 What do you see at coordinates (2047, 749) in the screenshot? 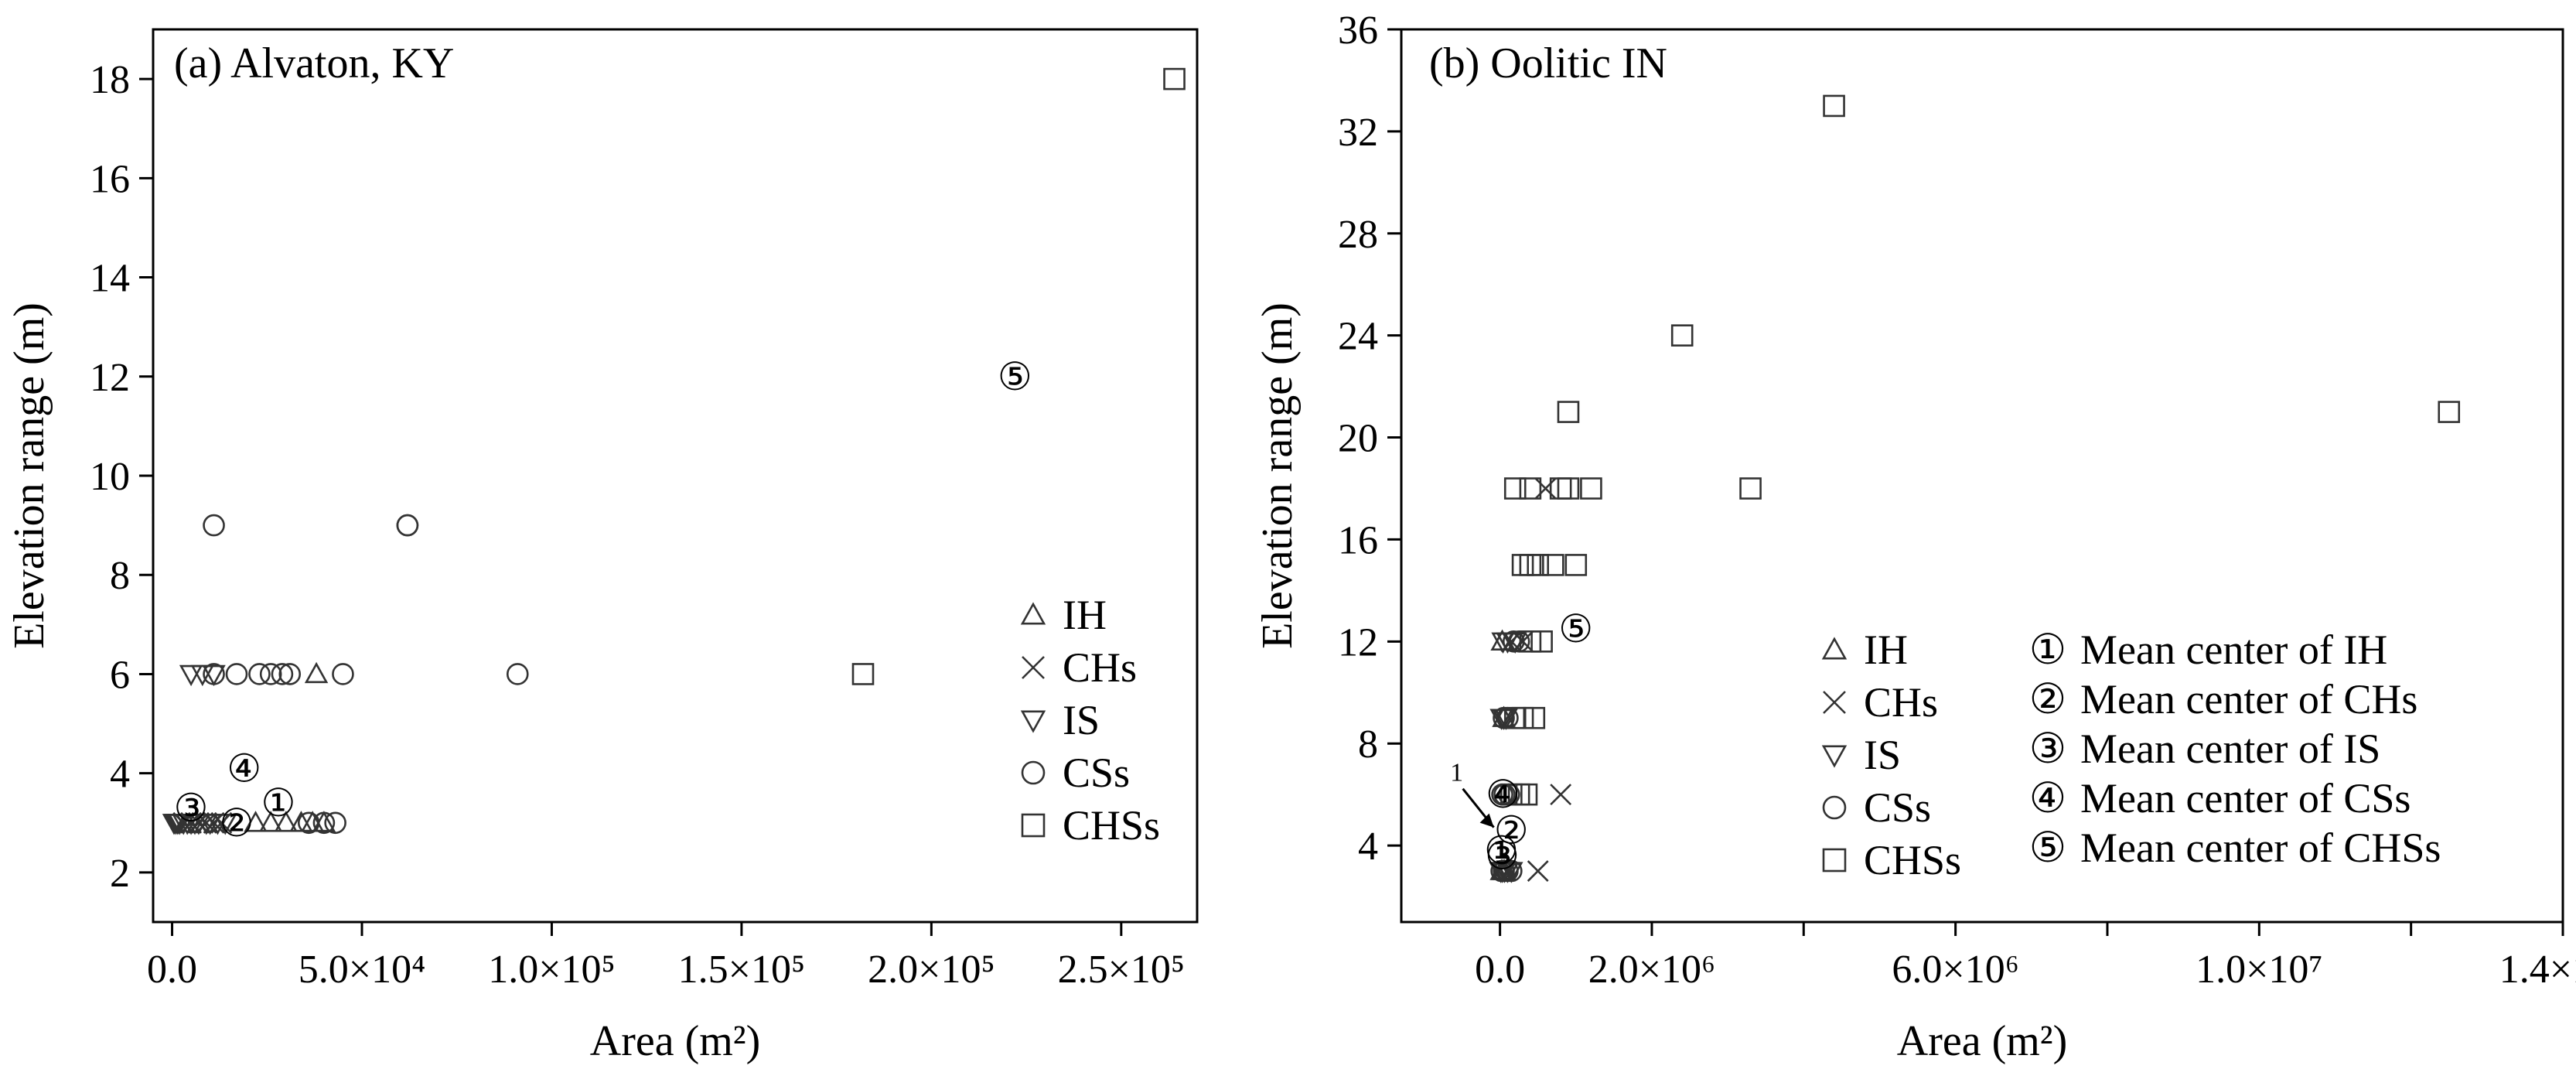
I see `note-symbol: ③` at bounding box center [2047, 749].